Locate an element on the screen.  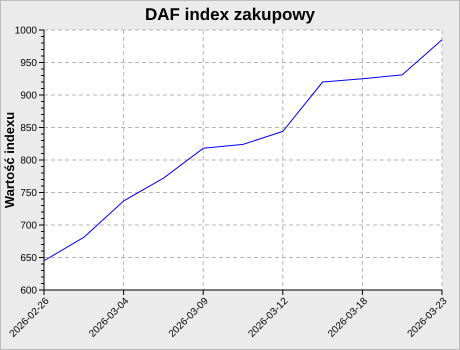
y-tick-label: 800 is located at coordinates (29, 161).